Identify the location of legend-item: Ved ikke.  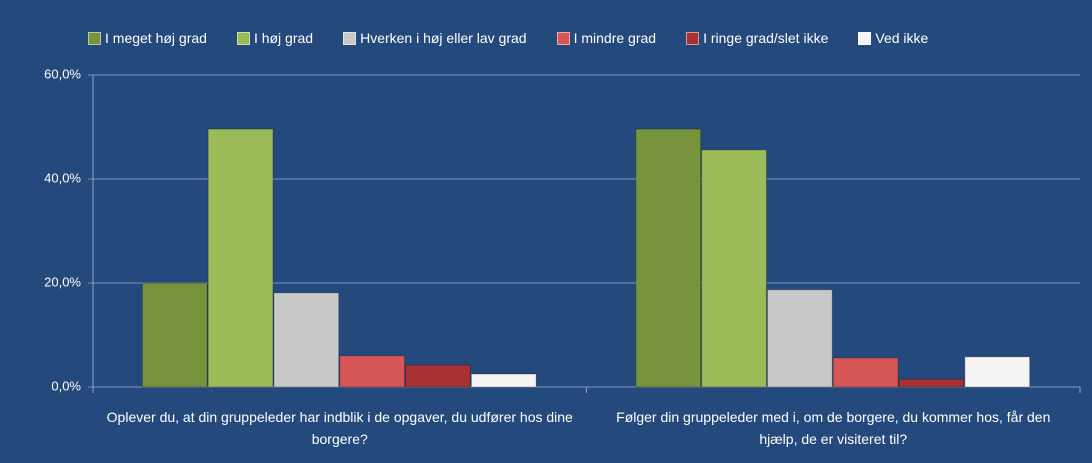
(893, 38).